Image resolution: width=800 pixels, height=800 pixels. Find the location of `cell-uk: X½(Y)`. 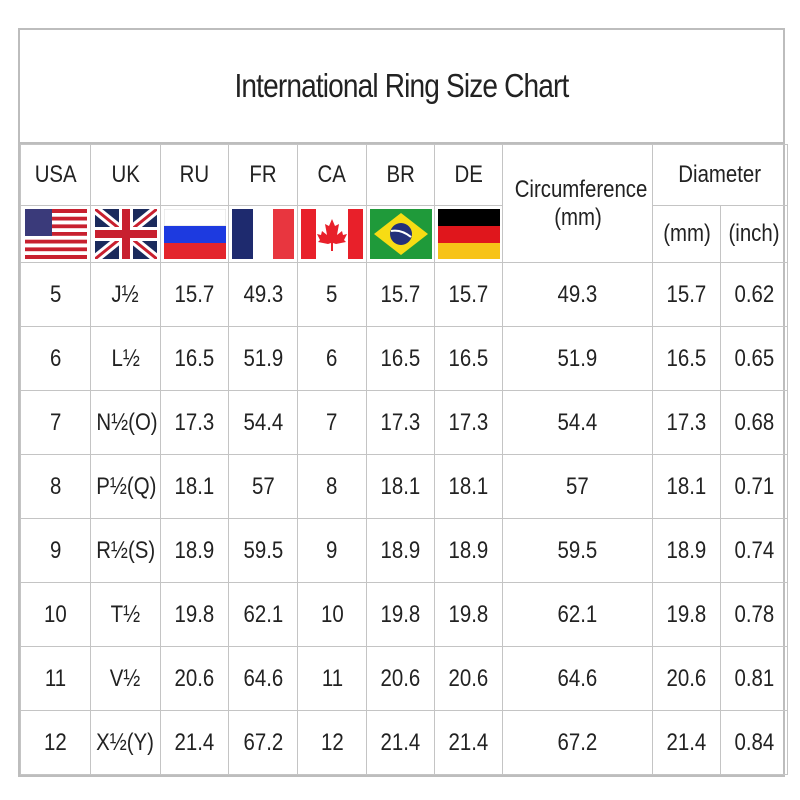

cell-uk: X½(Y) is located at coordinates (125, 742).